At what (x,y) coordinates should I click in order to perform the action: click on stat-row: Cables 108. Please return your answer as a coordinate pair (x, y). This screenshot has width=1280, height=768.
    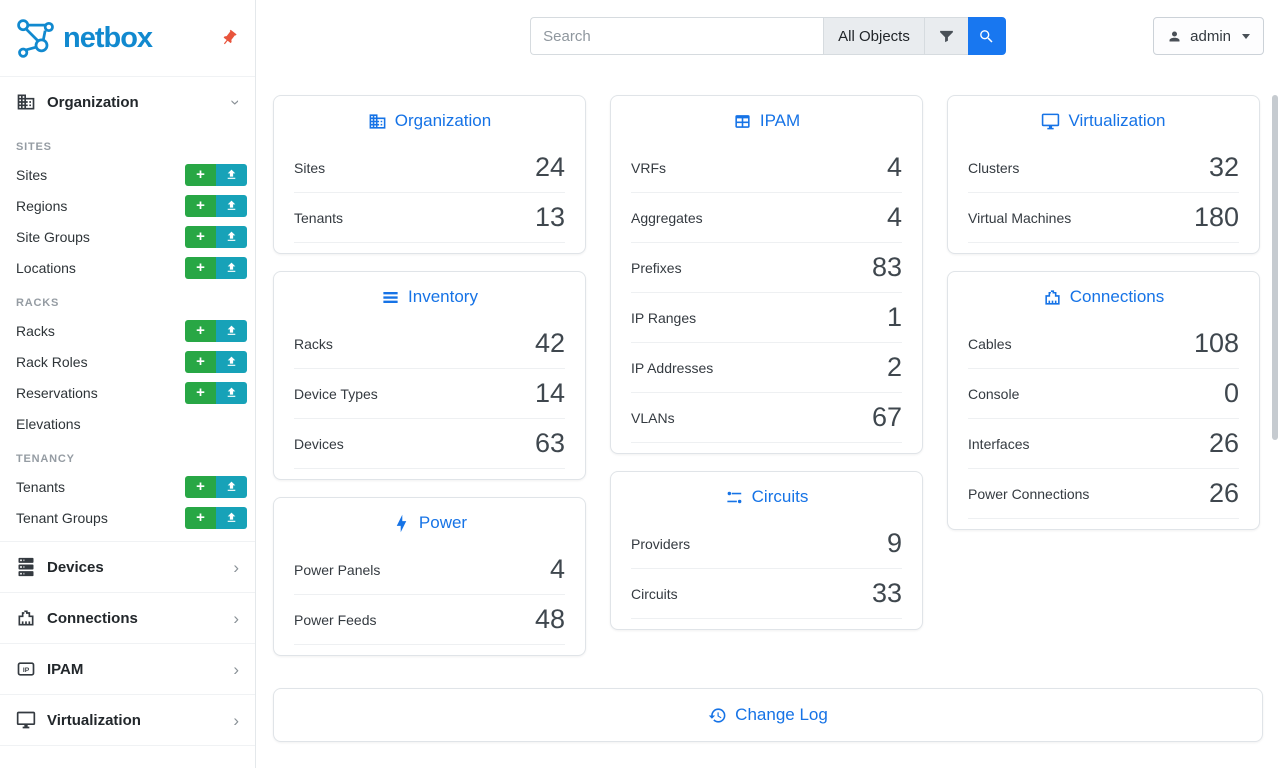
    Looking at the image, I should click on (1103, 344).